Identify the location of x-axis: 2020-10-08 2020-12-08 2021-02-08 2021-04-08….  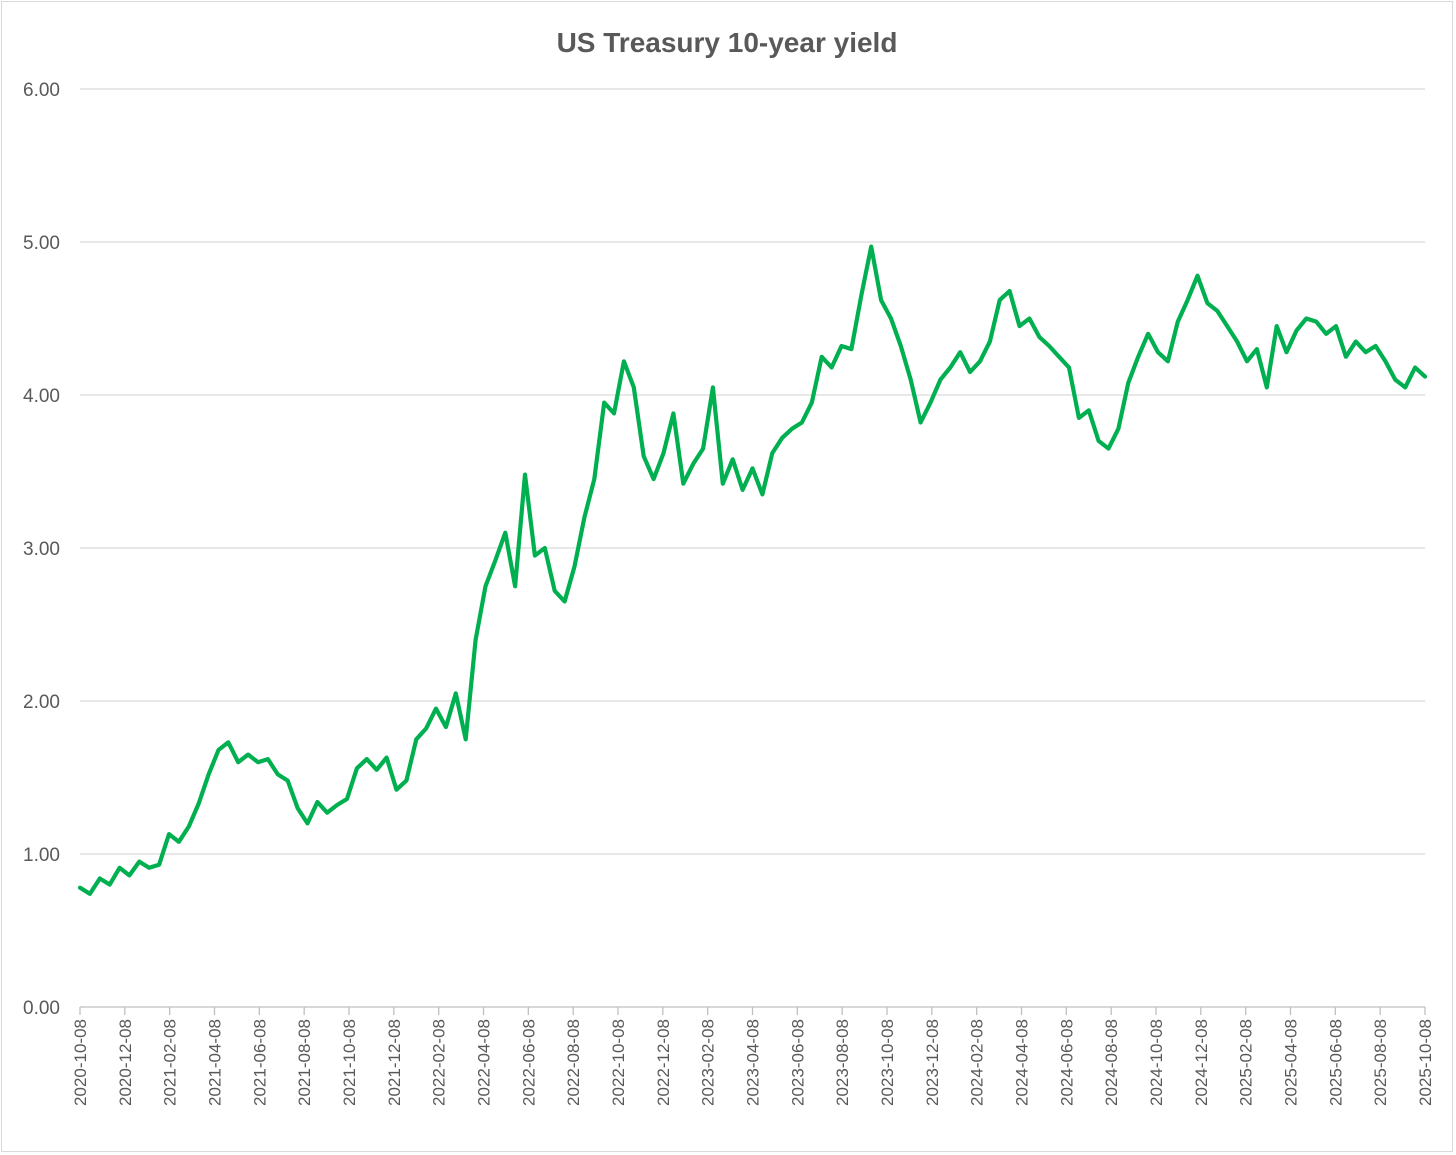
(753, 1056).